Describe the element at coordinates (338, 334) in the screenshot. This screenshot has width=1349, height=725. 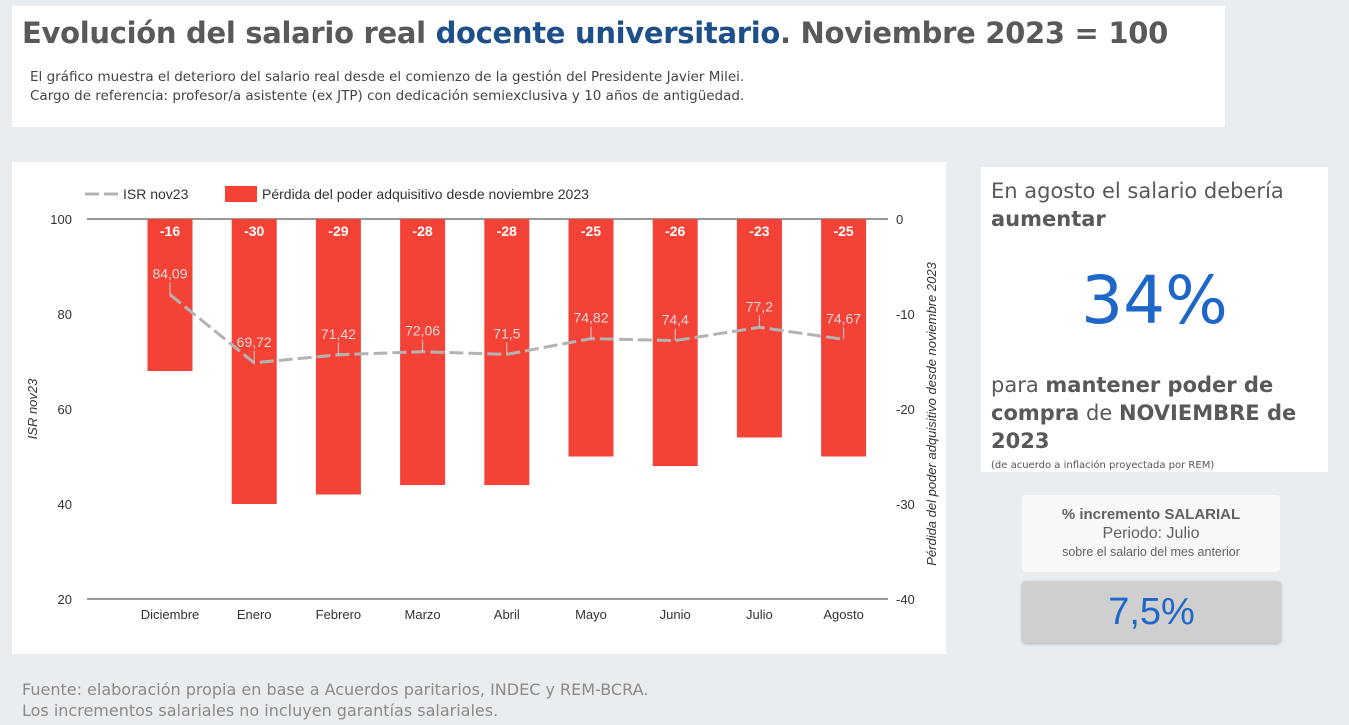
I see `line-data-label: 71,42` at that location.